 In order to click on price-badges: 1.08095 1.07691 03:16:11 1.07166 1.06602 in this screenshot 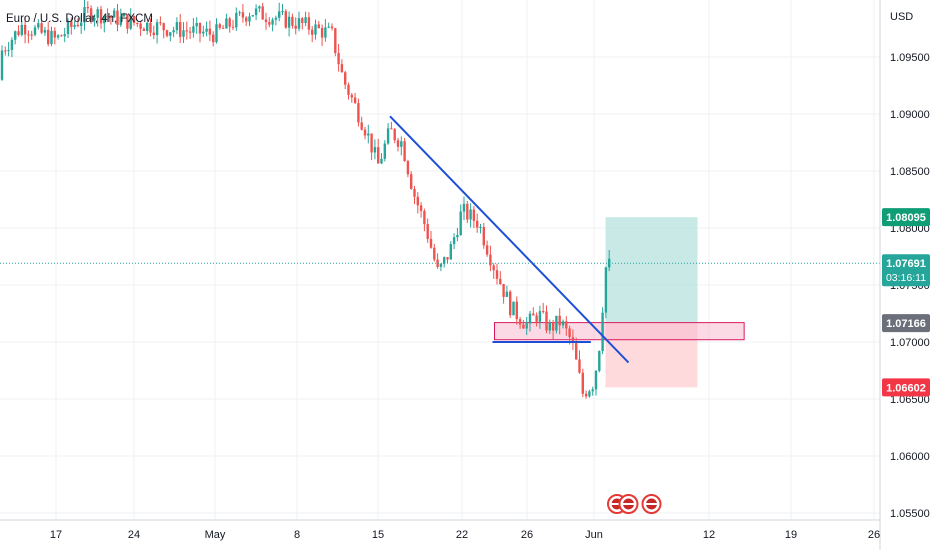, I will do `click(906, 302)`.